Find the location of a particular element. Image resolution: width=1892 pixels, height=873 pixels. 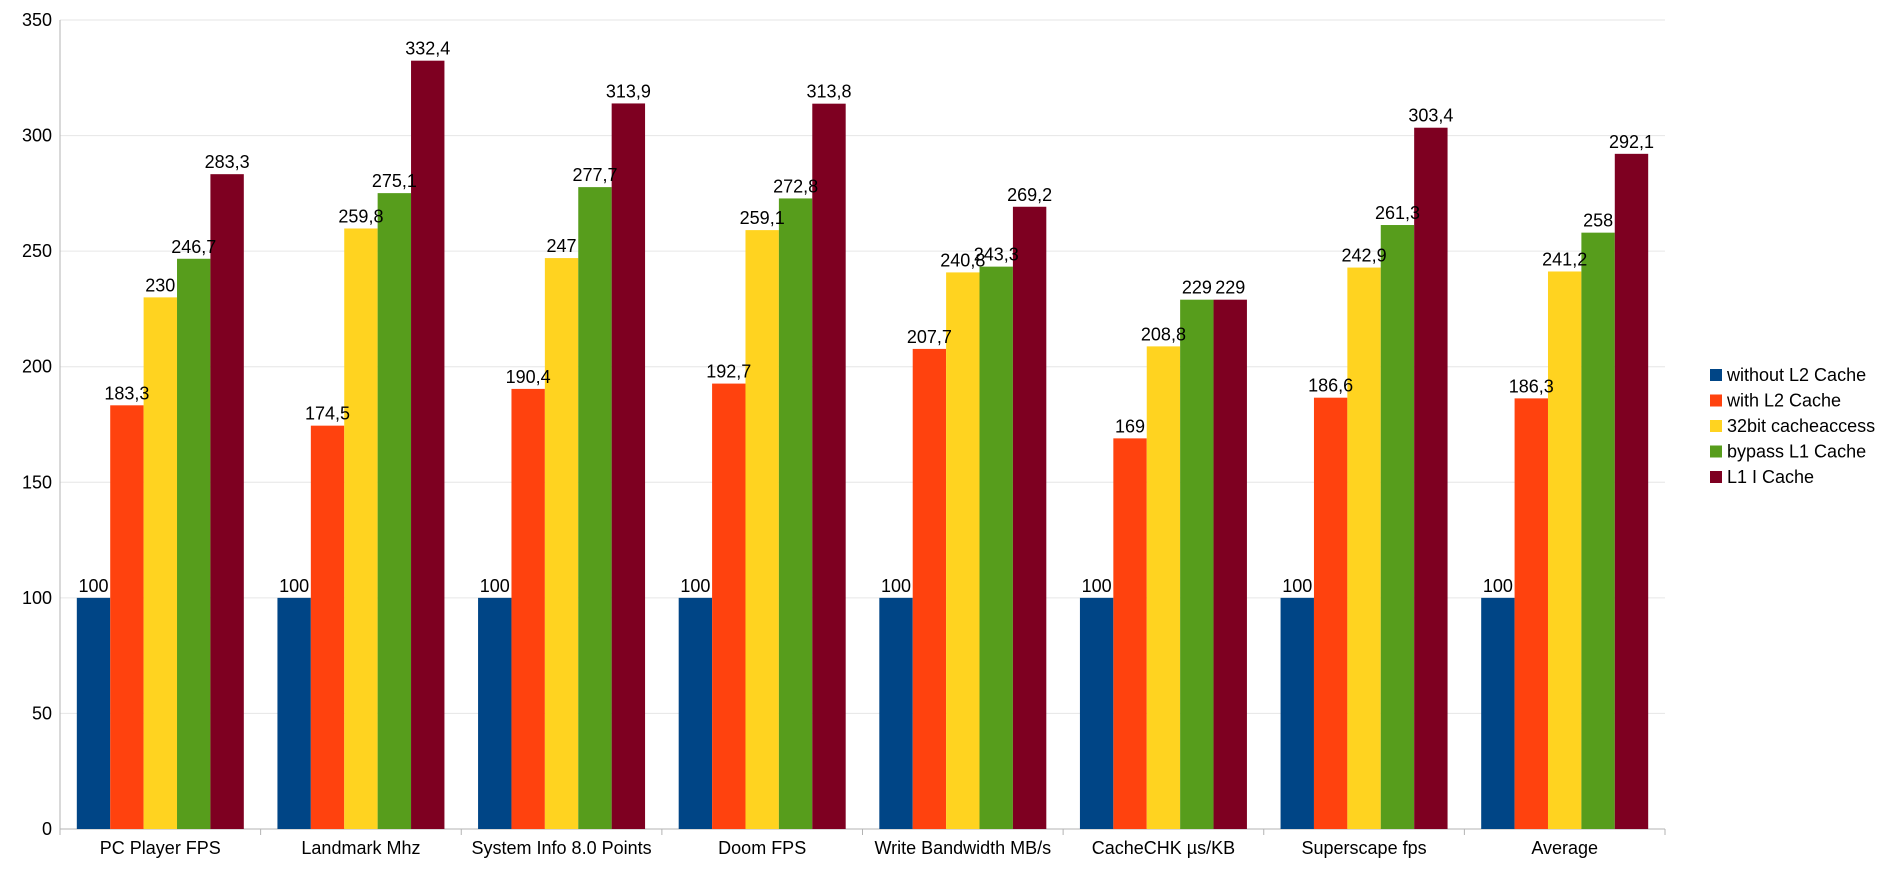

y-tick-label: 100 is located at coordinates (37, 598).